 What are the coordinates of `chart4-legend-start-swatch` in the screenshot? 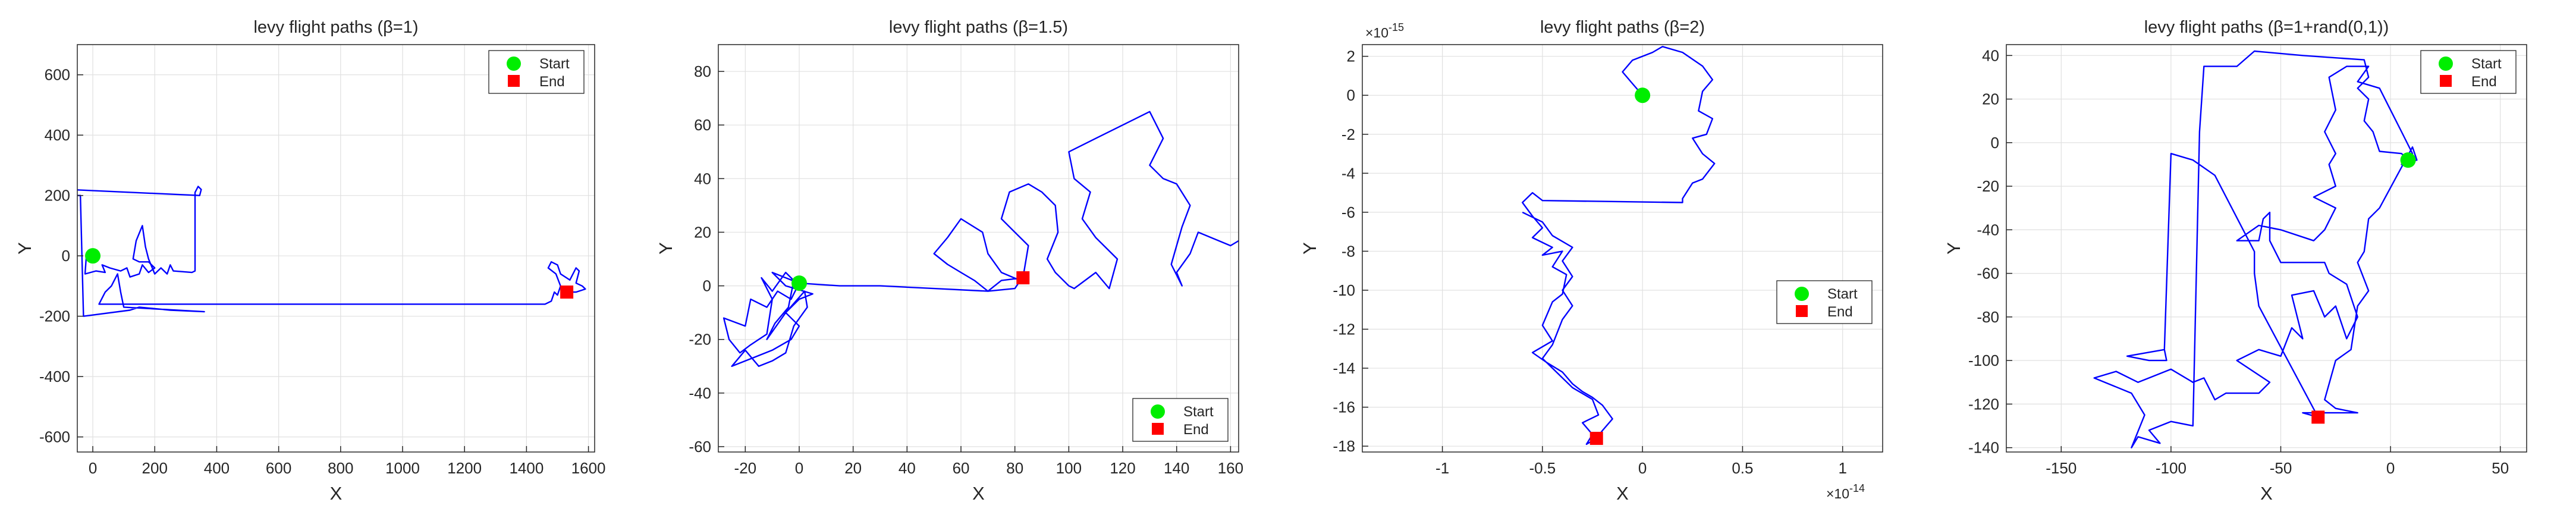 It's located at (2446, 64).